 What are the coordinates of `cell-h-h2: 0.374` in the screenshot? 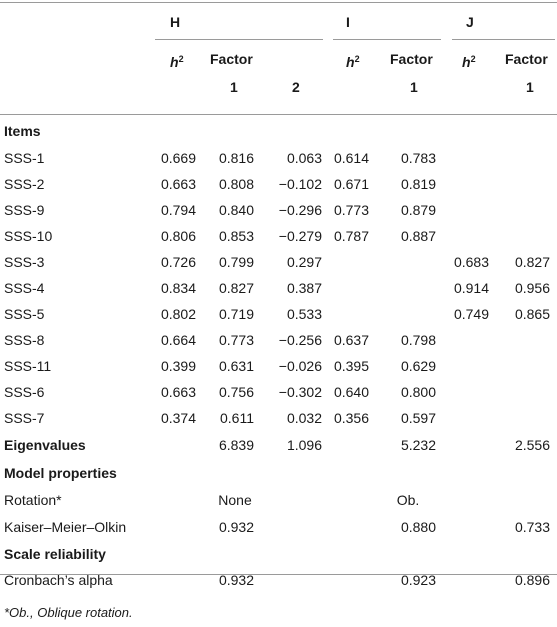 It's located at (178, 418).